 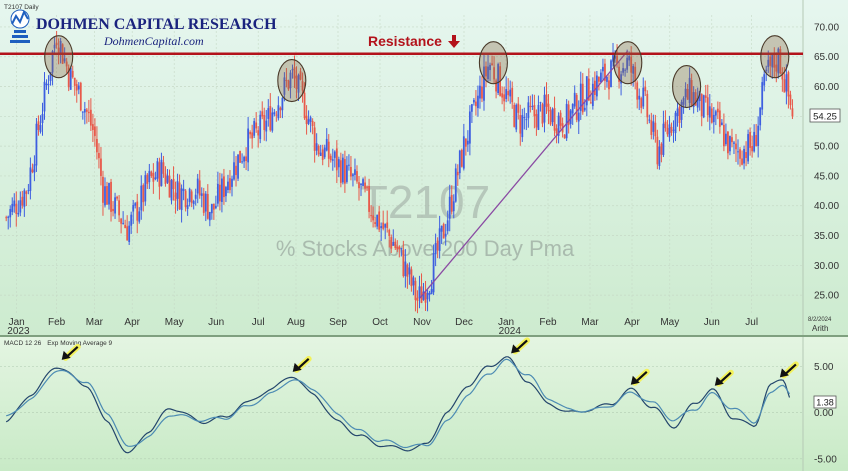 I want to click on date-label: 8/2/2024, so click(x=820, y=320).